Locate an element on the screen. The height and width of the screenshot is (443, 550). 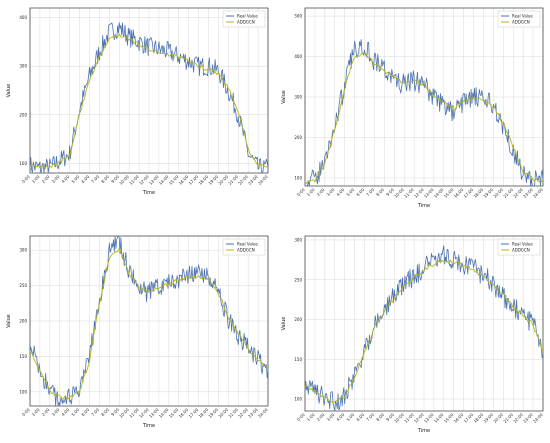
y-tick-label: 150 is located at coordinates (298, 359).